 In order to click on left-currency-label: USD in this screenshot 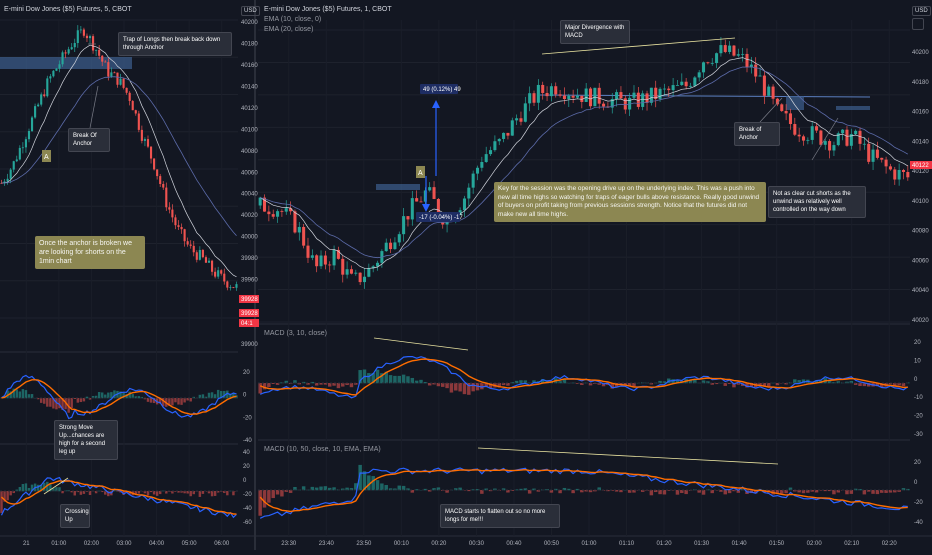, I will do `click(250, 11)`.